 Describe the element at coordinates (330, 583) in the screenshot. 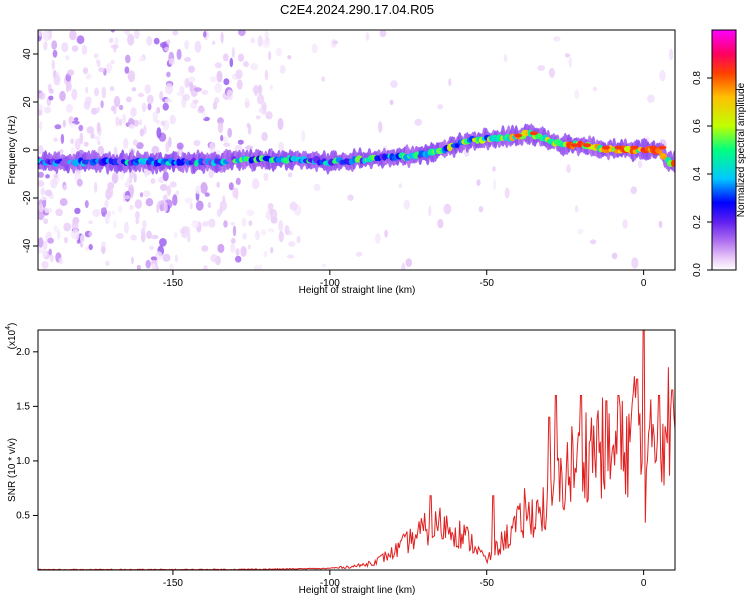

I see `x-tick-label: -100` at that location.